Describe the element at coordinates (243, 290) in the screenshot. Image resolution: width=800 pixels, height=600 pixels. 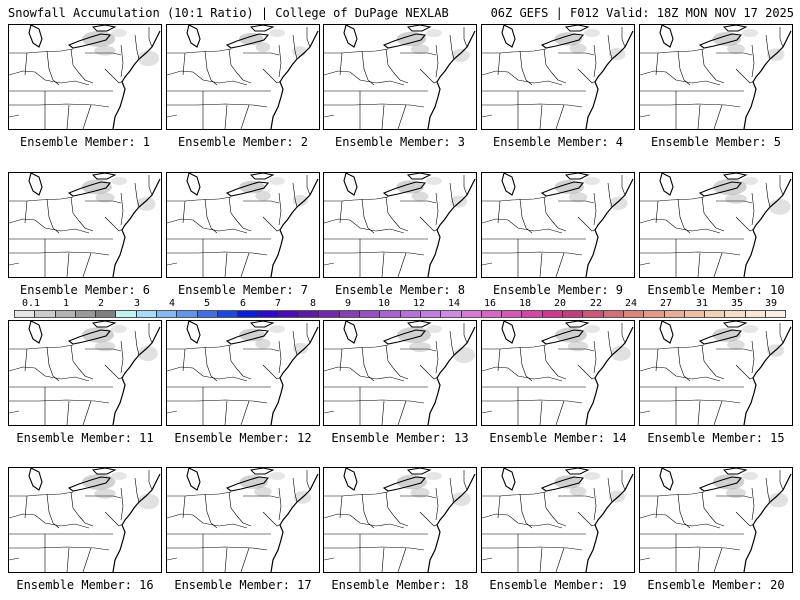
I see `member-label: Ensemble Member: 7` at that location.